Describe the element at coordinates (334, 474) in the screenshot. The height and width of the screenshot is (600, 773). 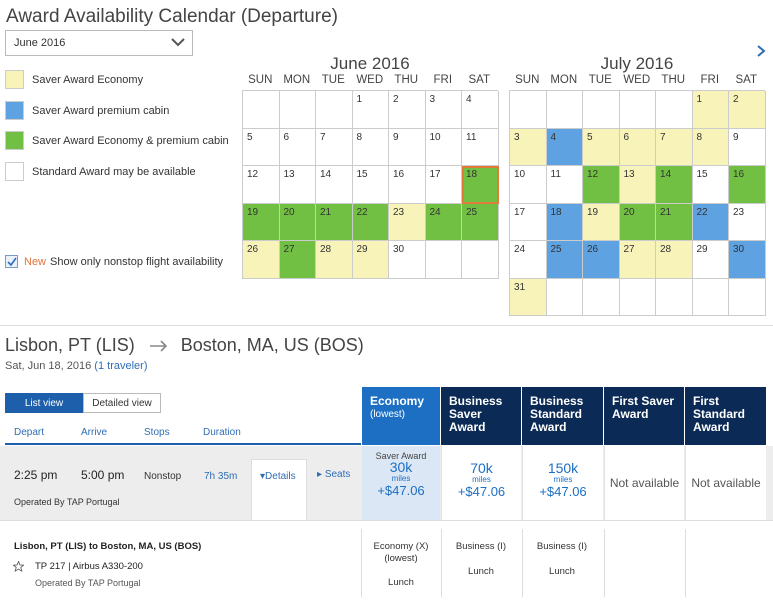
I see `seats-link: ▸ Seats` at that location.